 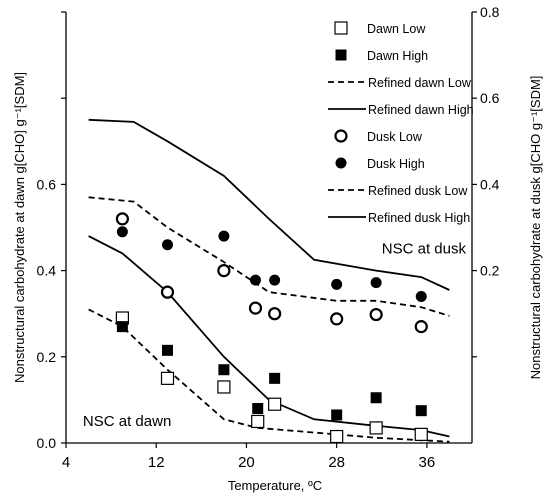 I want to click on y-right-tick-label: 0.8, so click(x=490, y=12).